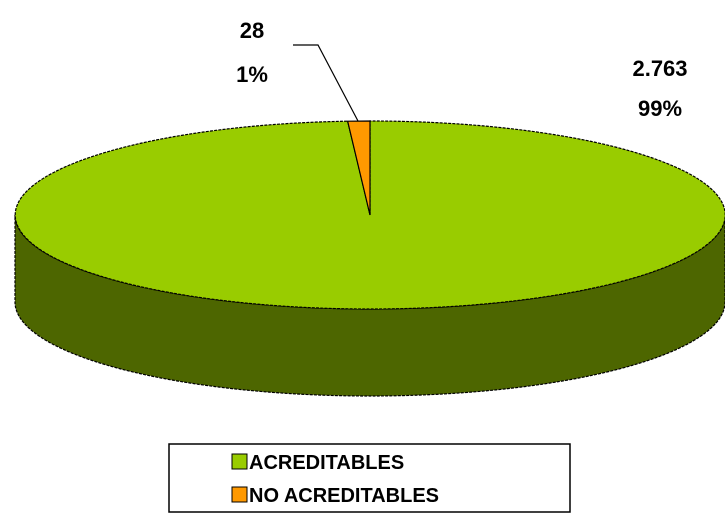 This screenshot has height=513, width=725. I want to click on pie-slice-no-acreditables, so click(358, 168).